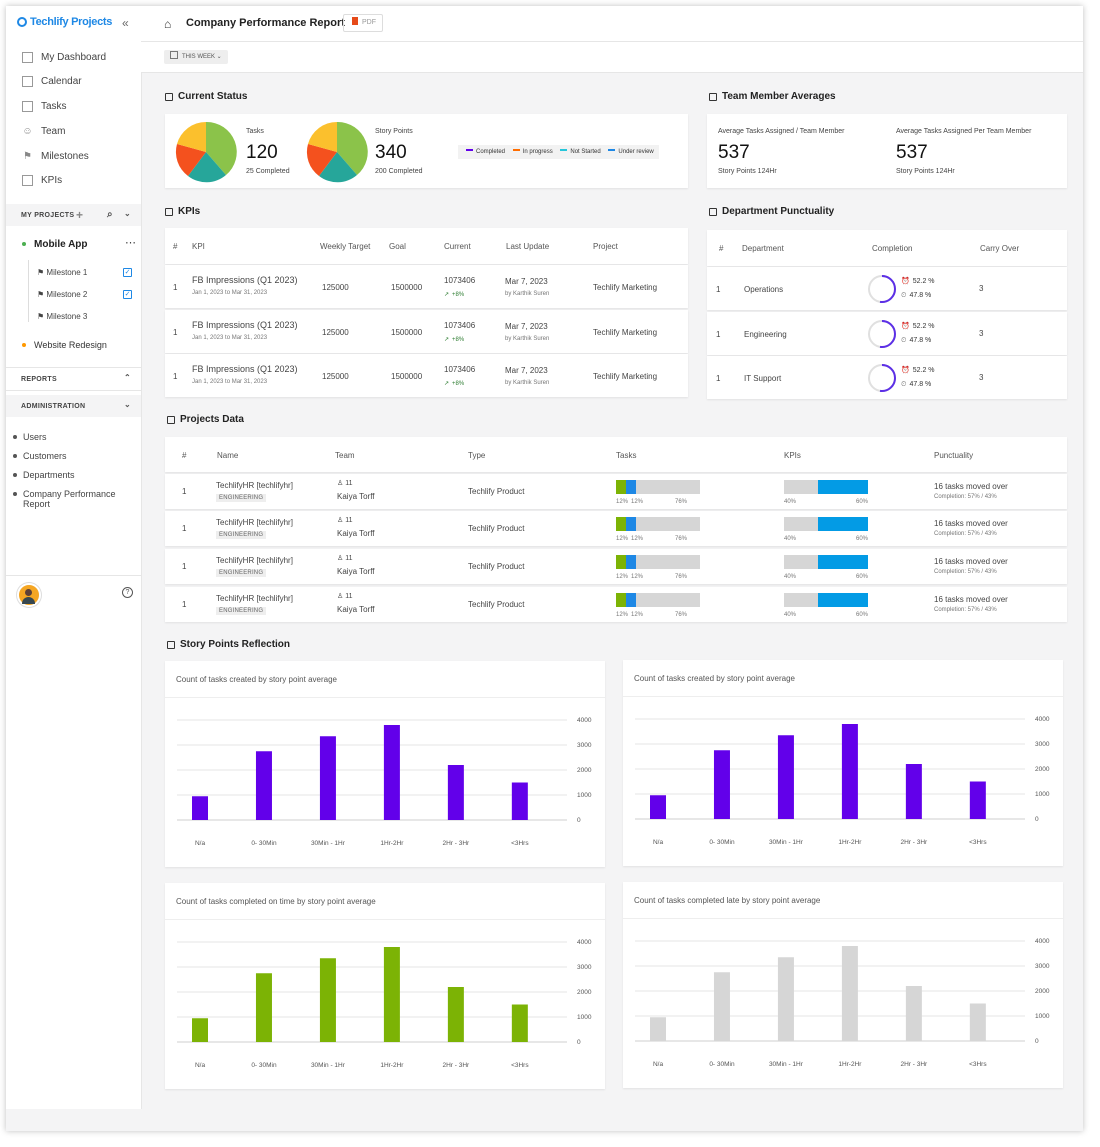 This screenshot has height=1147, width=1100. Describe the element at coordinates (763, 378) in the screenshot. I see `dept-name: IT Support` at that location.